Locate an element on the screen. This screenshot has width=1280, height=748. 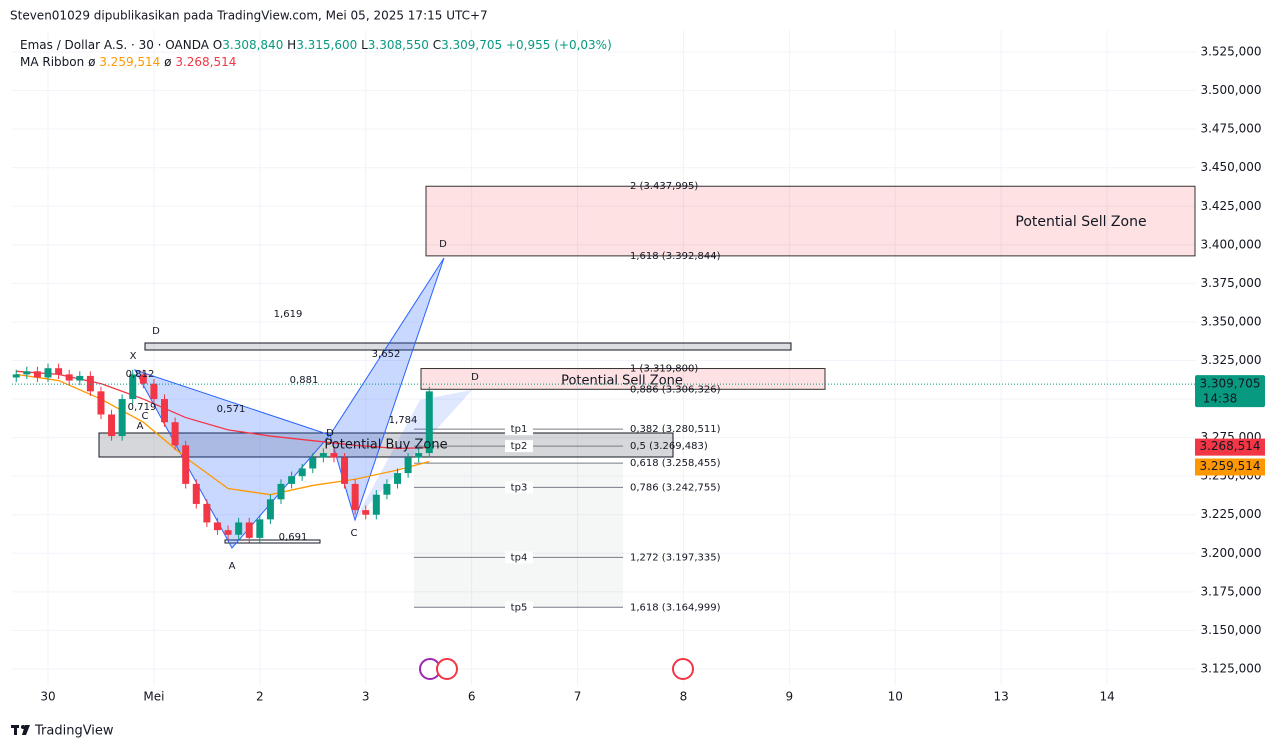
x-tick-label: 8 is located at coordinates (684, 697).